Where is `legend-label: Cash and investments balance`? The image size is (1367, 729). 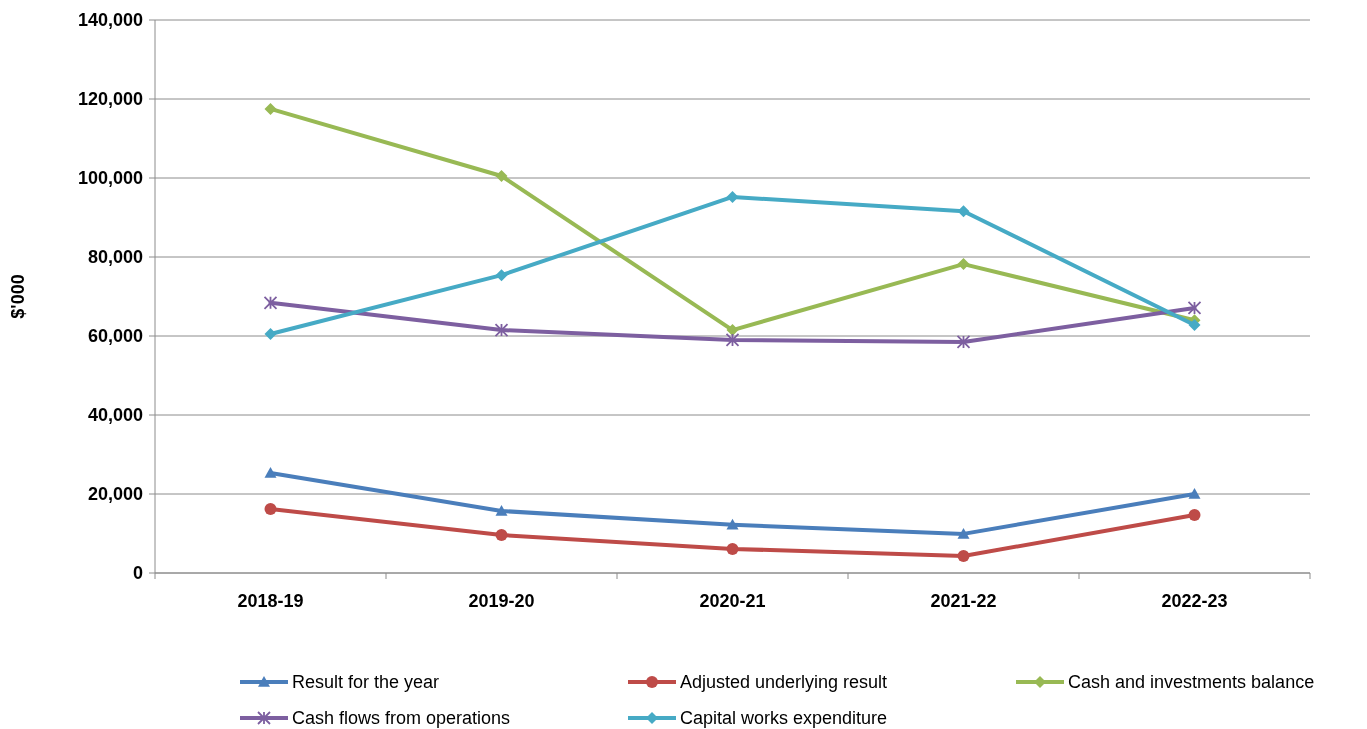
legend-label: Cash and investments balance is located at coordinates (1191, 682).